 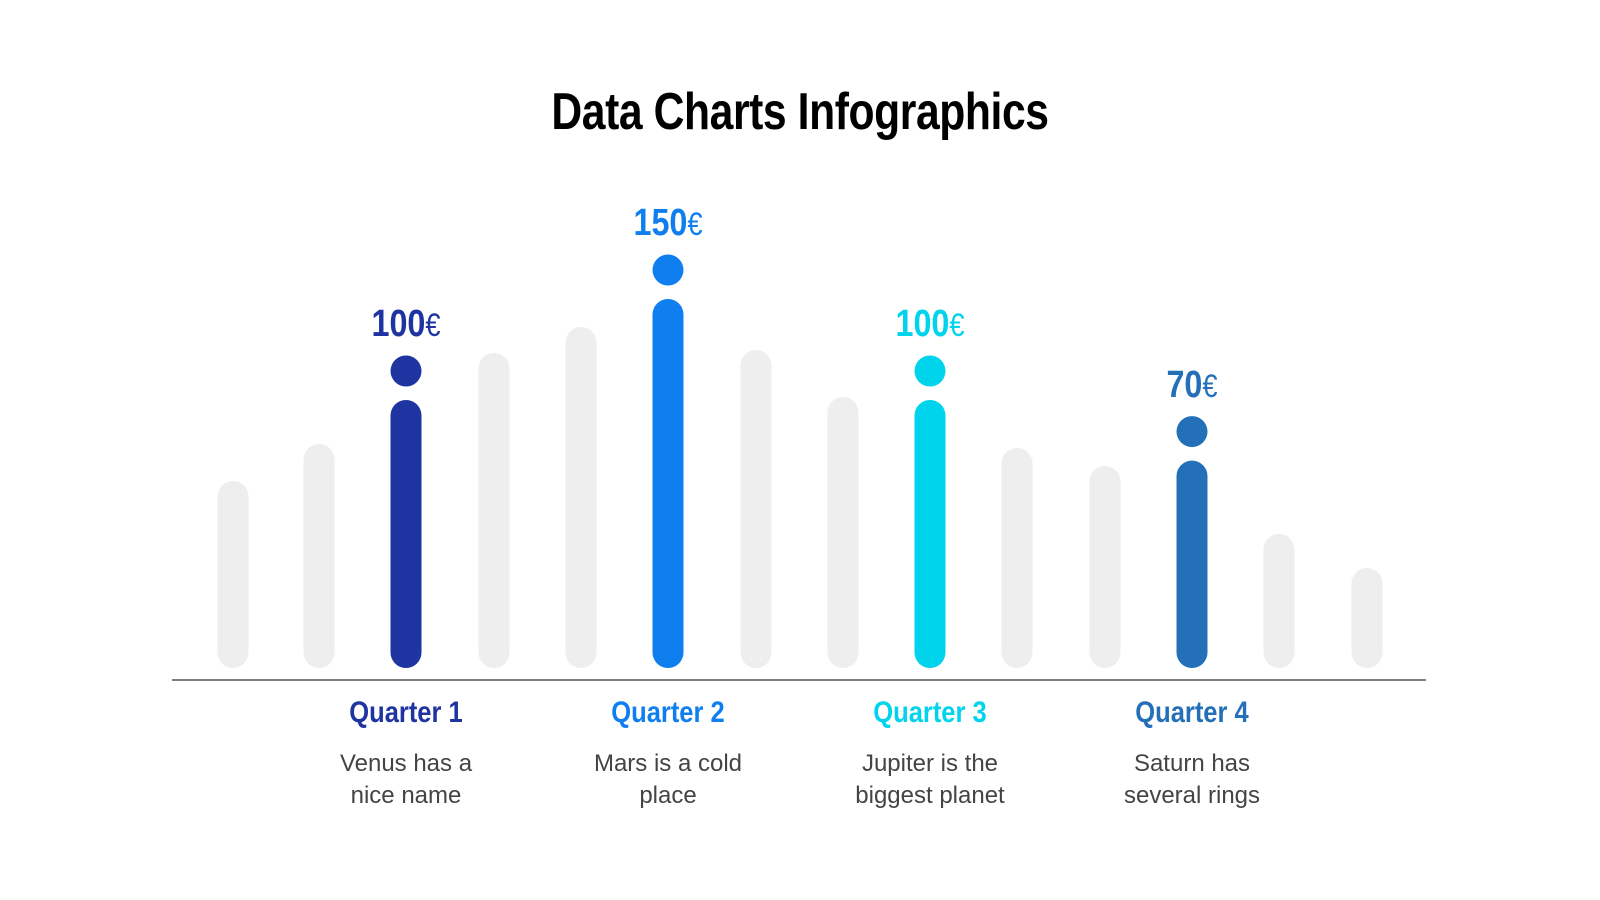 I want to click on category-description: Jupiter is the biggest planet, so click(x=930, y=780).